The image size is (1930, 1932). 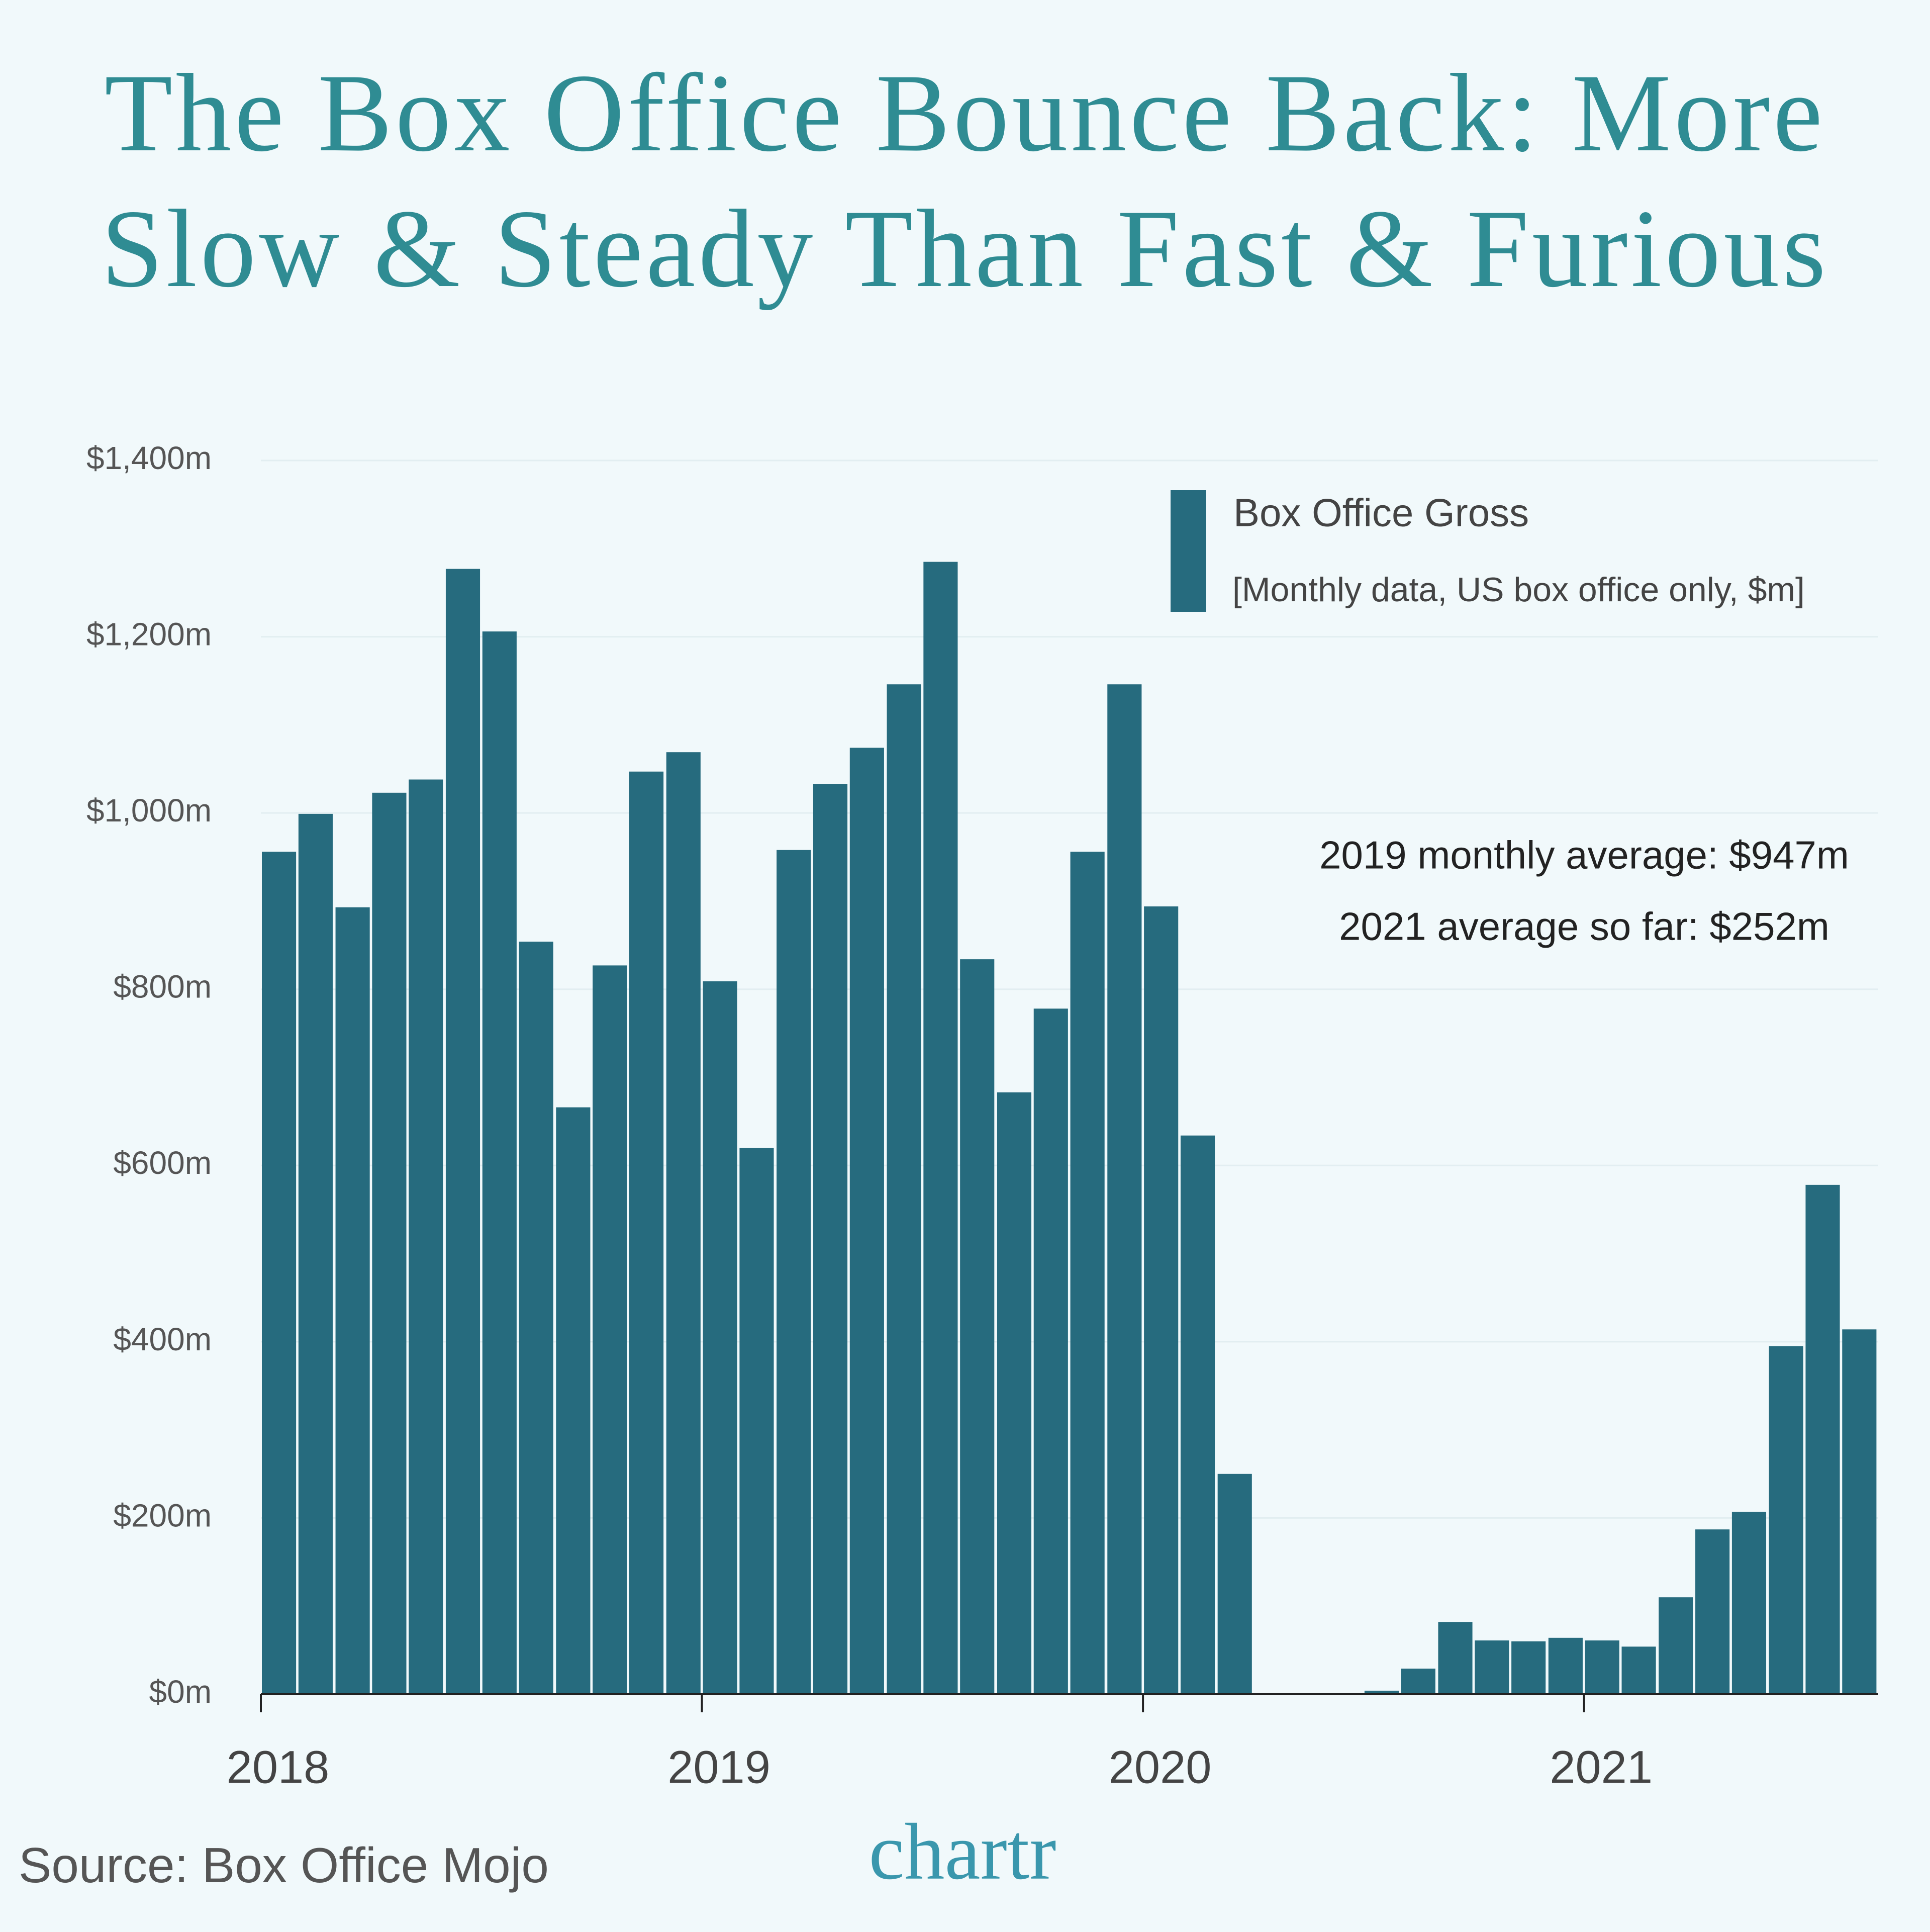 I want to click on y-tick-label: $1,200m, so click(x=149, y=634).